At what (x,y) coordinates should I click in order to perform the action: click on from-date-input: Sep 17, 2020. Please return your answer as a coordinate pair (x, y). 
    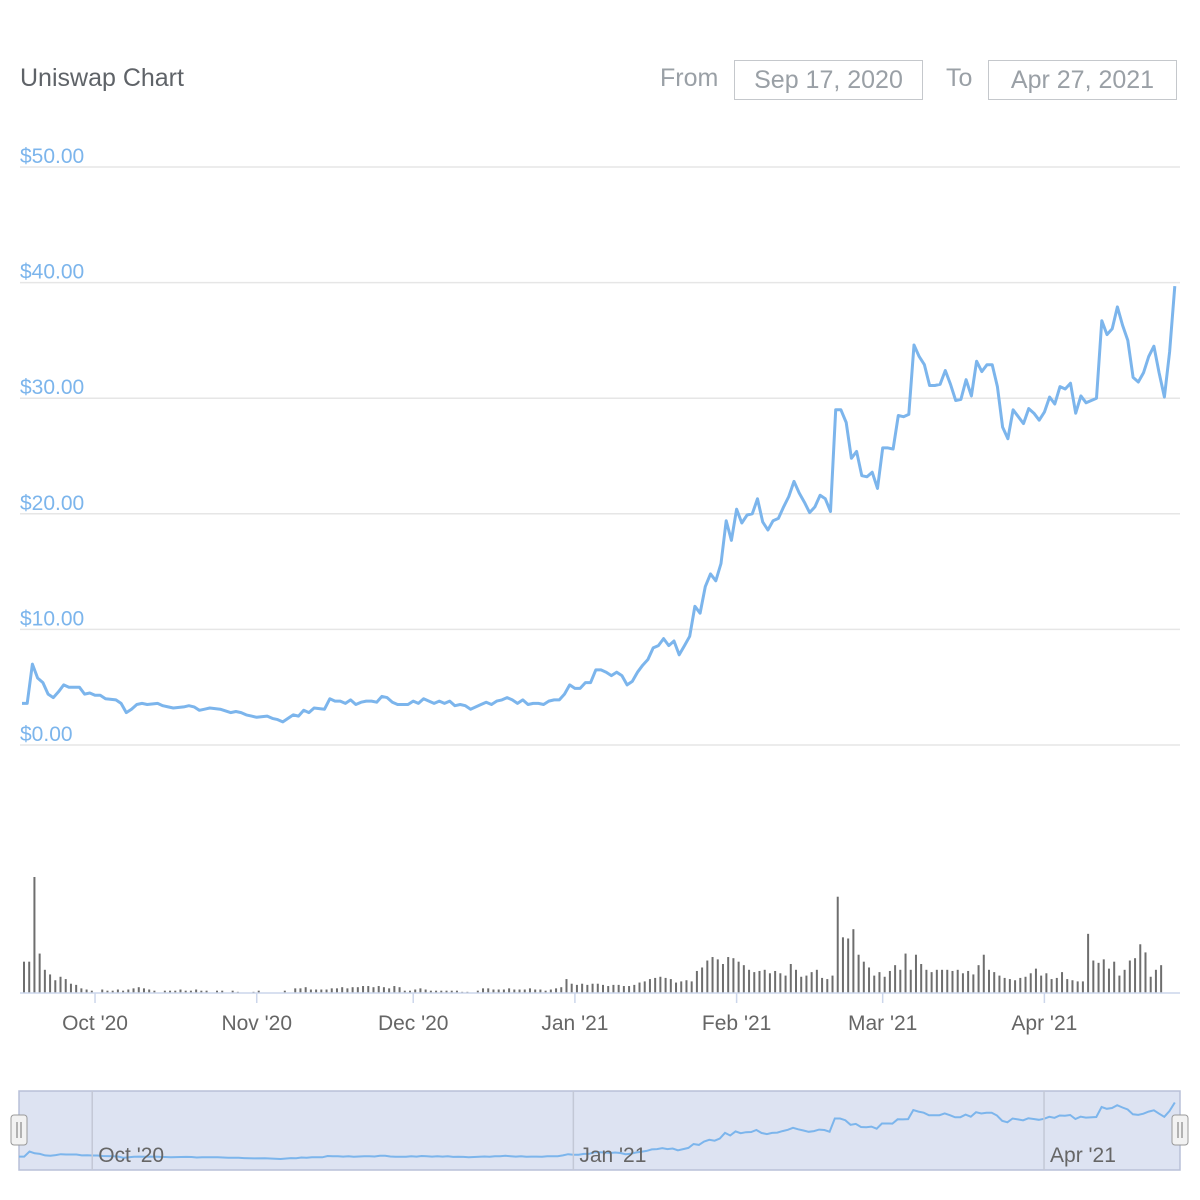
    Looking at the image, I should click on (828, 80).